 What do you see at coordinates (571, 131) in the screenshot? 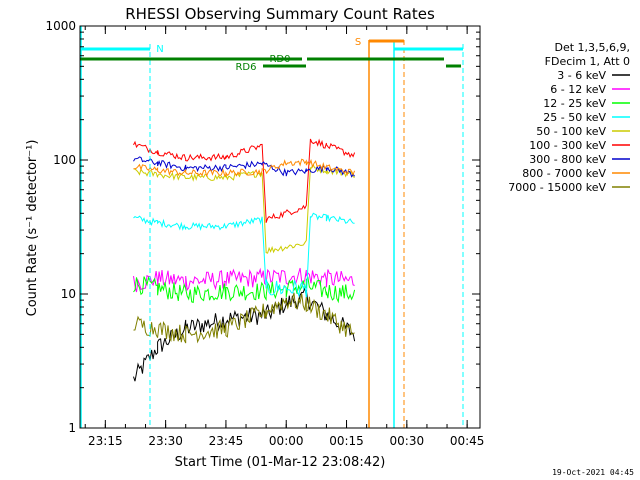
I see `legend-label: 50 - 100 keV` at bounding box center [571, 131].